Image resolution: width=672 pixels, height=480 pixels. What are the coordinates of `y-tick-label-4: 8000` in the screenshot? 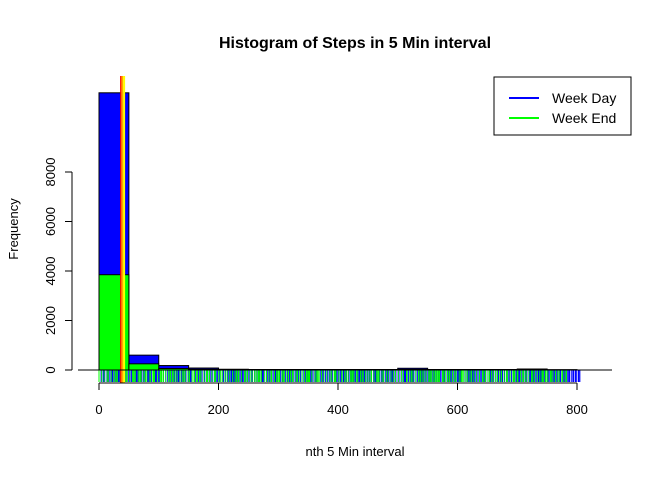 It's located at (50, 172).